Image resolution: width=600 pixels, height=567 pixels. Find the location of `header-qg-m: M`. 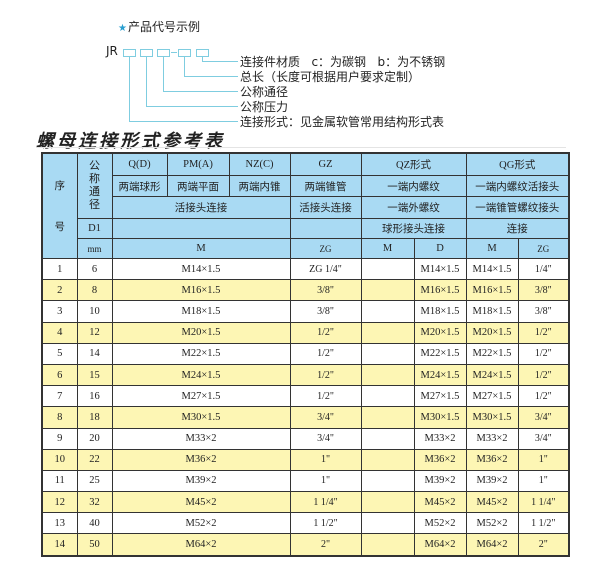

header-qg-m: M is located at coordinates (492, 248).